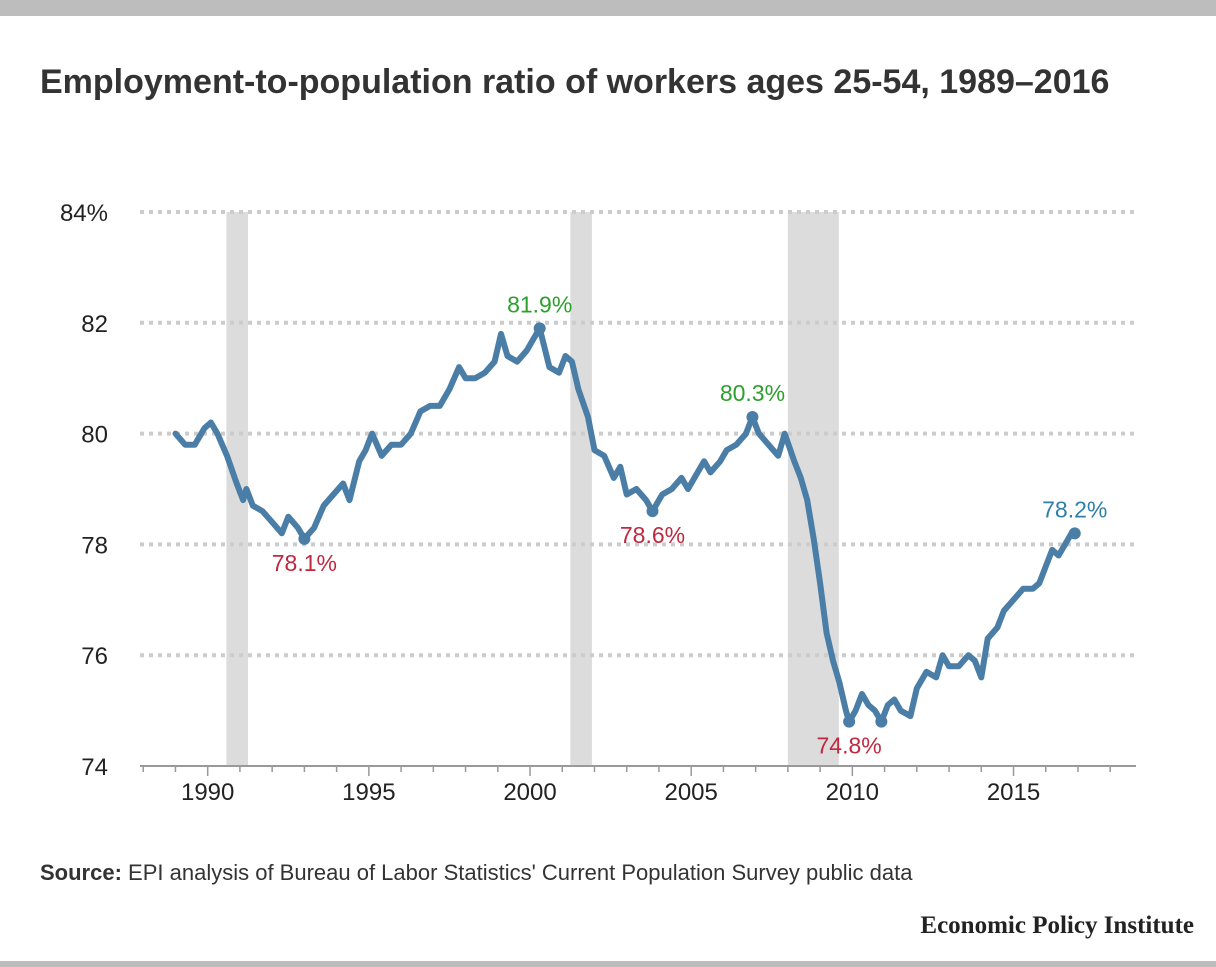 The image size is (1216, 967). I want to click on data-label-latest-7: 78.2%, so click(1074, 509).